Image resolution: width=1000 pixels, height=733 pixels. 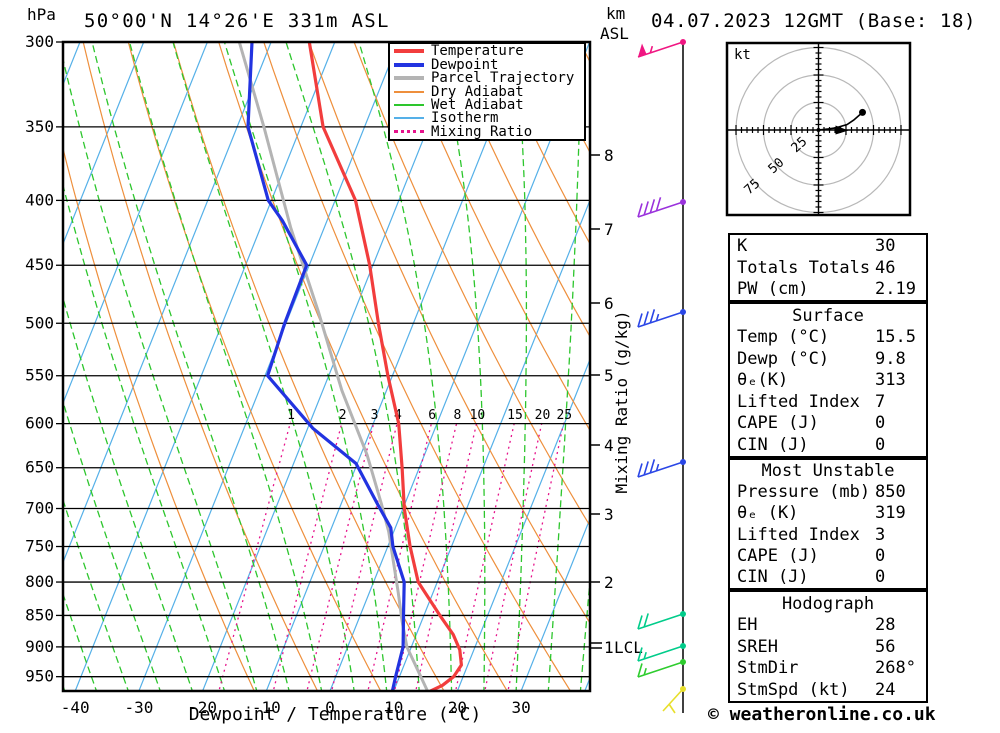 I want to click on legend-label: Mixing Ratio, so click(x=482, y=131).